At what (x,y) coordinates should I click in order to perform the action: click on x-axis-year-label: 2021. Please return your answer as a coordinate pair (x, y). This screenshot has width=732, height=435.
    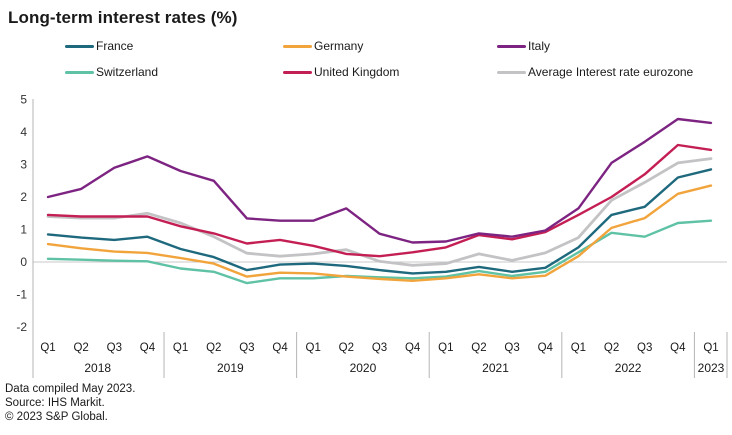
    Looking at the image, I should click on (495, 368).